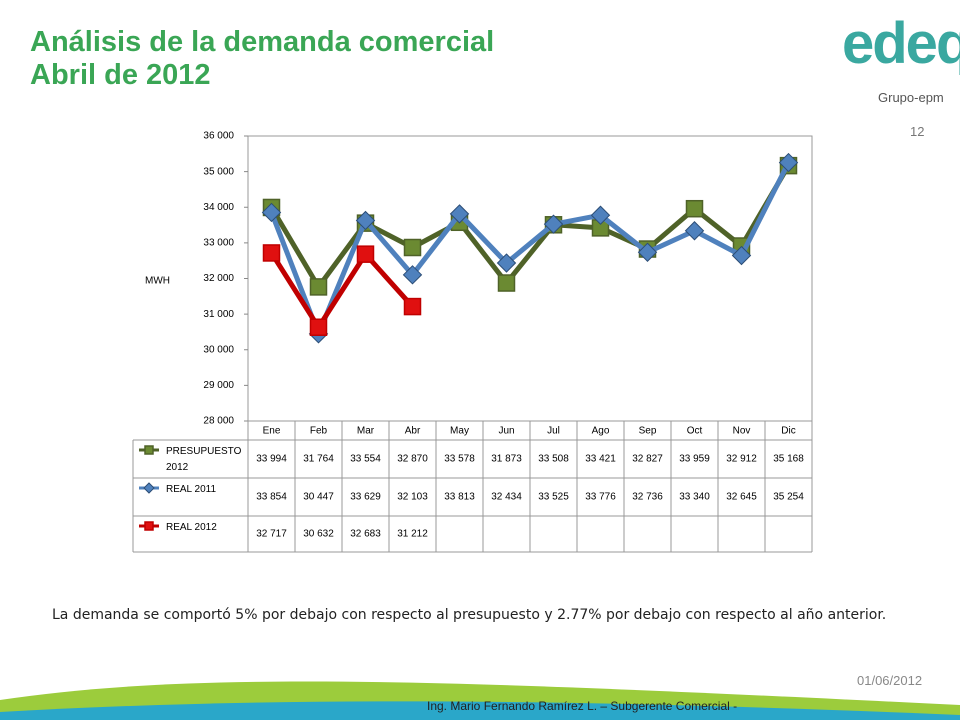 This screenshot has width=960, height=720. Describe the element at coordinates (694, 497) in the screenshot. I see `table-value: 33 340` at that location.